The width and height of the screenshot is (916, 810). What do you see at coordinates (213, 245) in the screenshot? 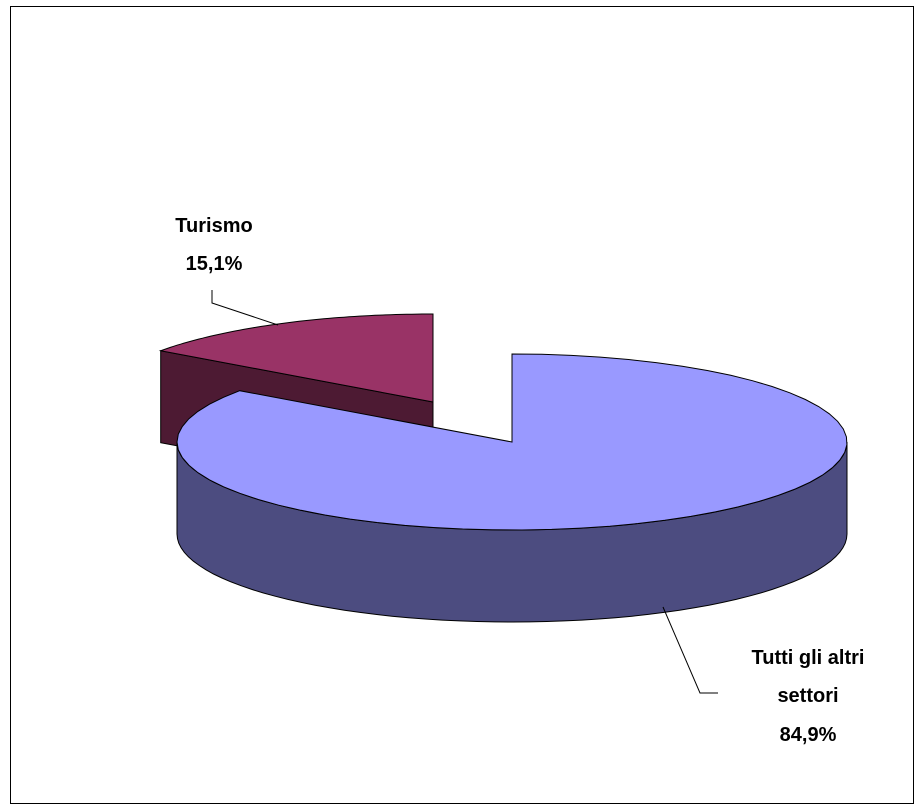
I see `slice-label-turismo: Turismo 15,1%` at bounding box center [213, 245].